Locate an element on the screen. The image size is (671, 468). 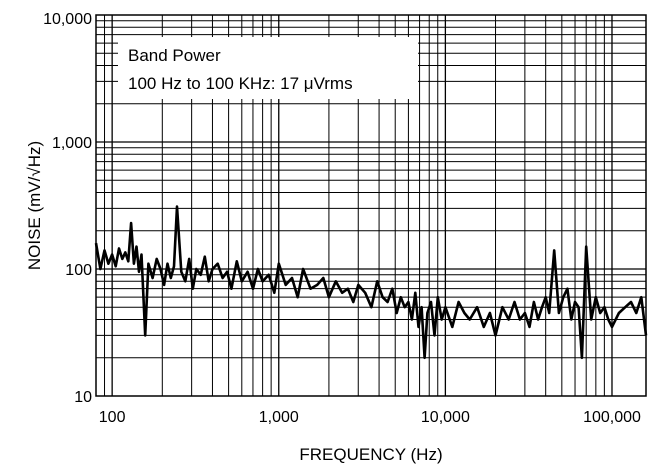
x-tick-label: 10,000 is located at coordinates (445, 417).